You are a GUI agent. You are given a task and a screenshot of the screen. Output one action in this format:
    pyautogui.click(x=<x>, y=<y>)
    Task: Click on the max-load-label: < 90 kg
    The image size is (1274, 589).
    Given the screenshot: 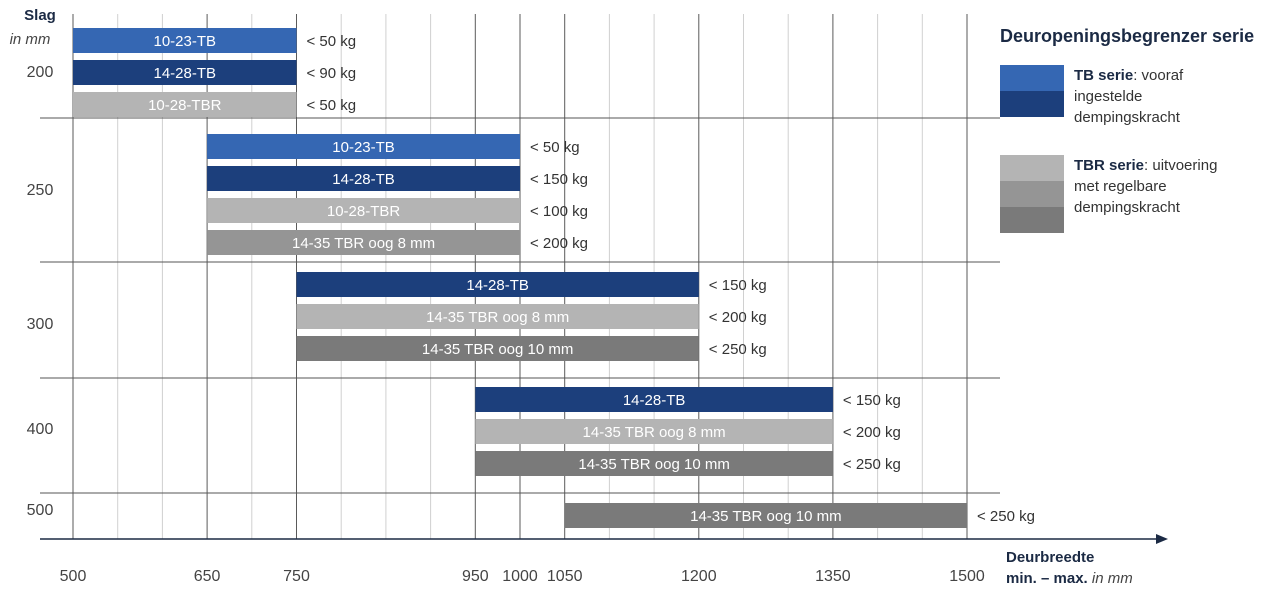 What is the action you would take?
    pyautogui.click(x=332, y=73)
    